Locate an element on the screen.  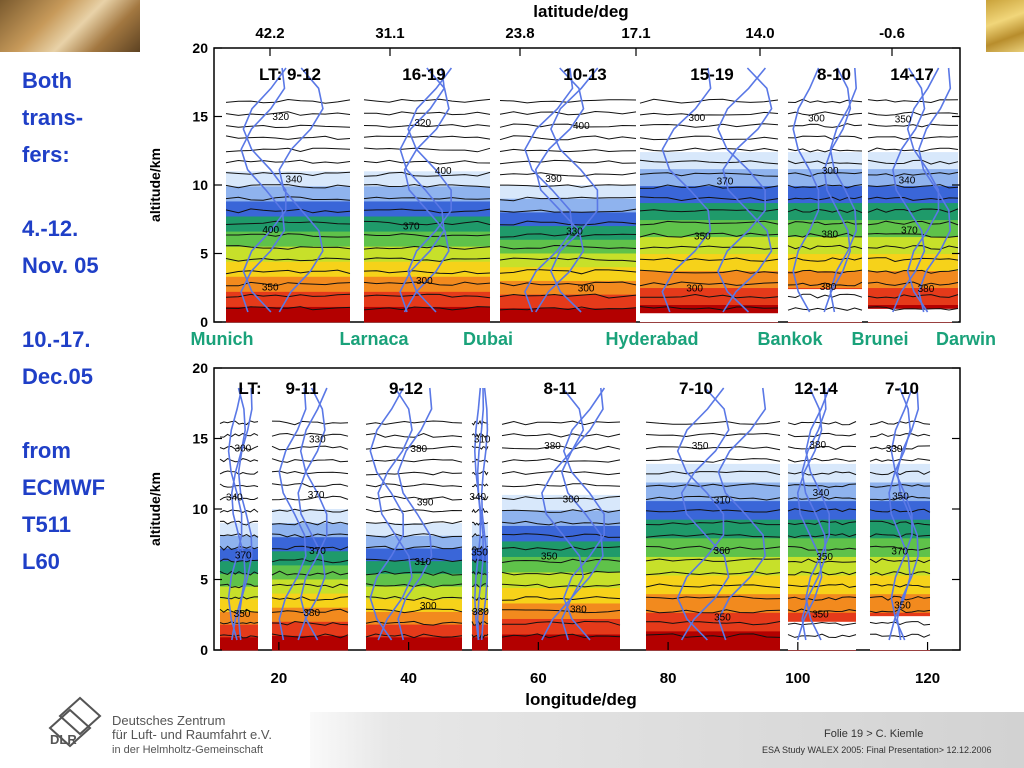
note-line: trans- is located at coordinates (53, 117).